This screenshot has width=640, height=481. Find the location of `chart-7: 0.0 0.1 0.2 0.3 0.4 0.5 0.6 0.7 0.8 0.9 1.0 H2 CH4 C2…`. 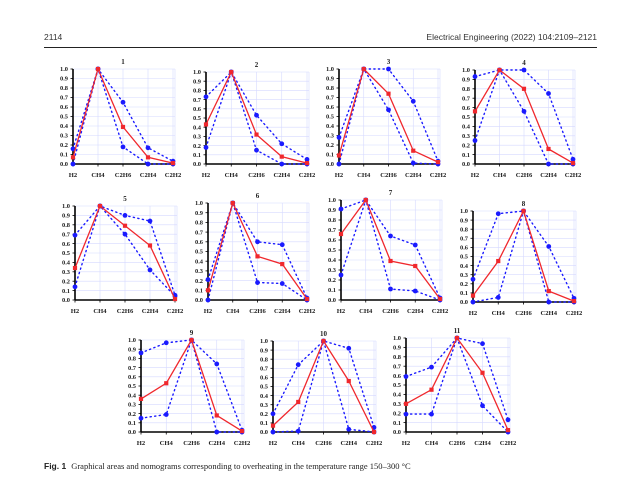

chart-7: 0.0 0.1 0.2 0.3 0.4 0.5 0.6 0.7 0.8 0.9 1.0 H2 CH4 C2… is located at coordinates (388, 252).